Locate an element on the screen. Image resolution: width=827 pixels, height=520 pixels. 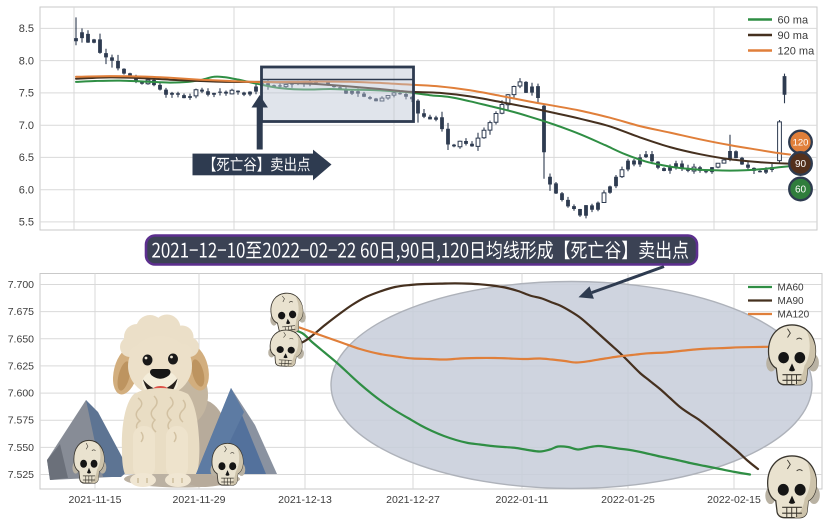
svg-text: 90 is located at coordinates (801, 164).